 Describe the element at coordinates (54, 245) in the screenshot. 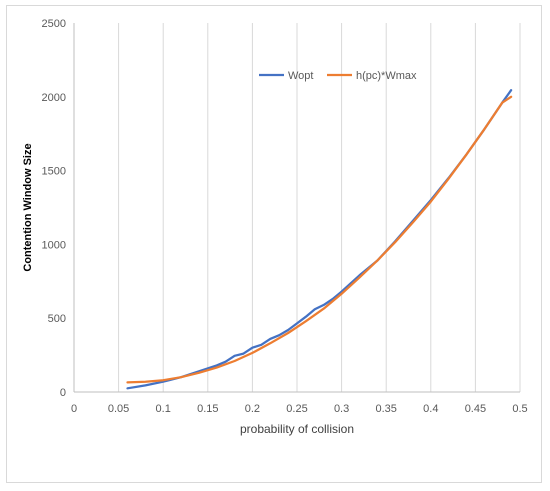

I see `y-tick-label: 1000` at that location.